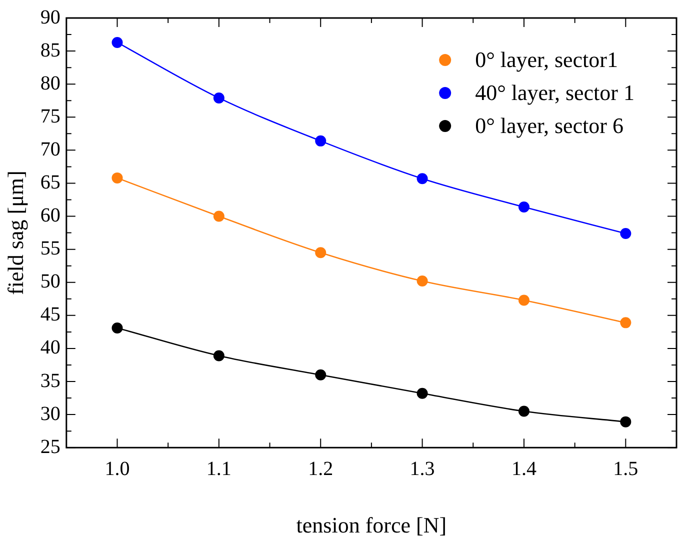  What do you see at coordinates (15, 232) in the screenshot?
I see `y-axis-title: field sag [μm]` at bounding box center [15, 232].